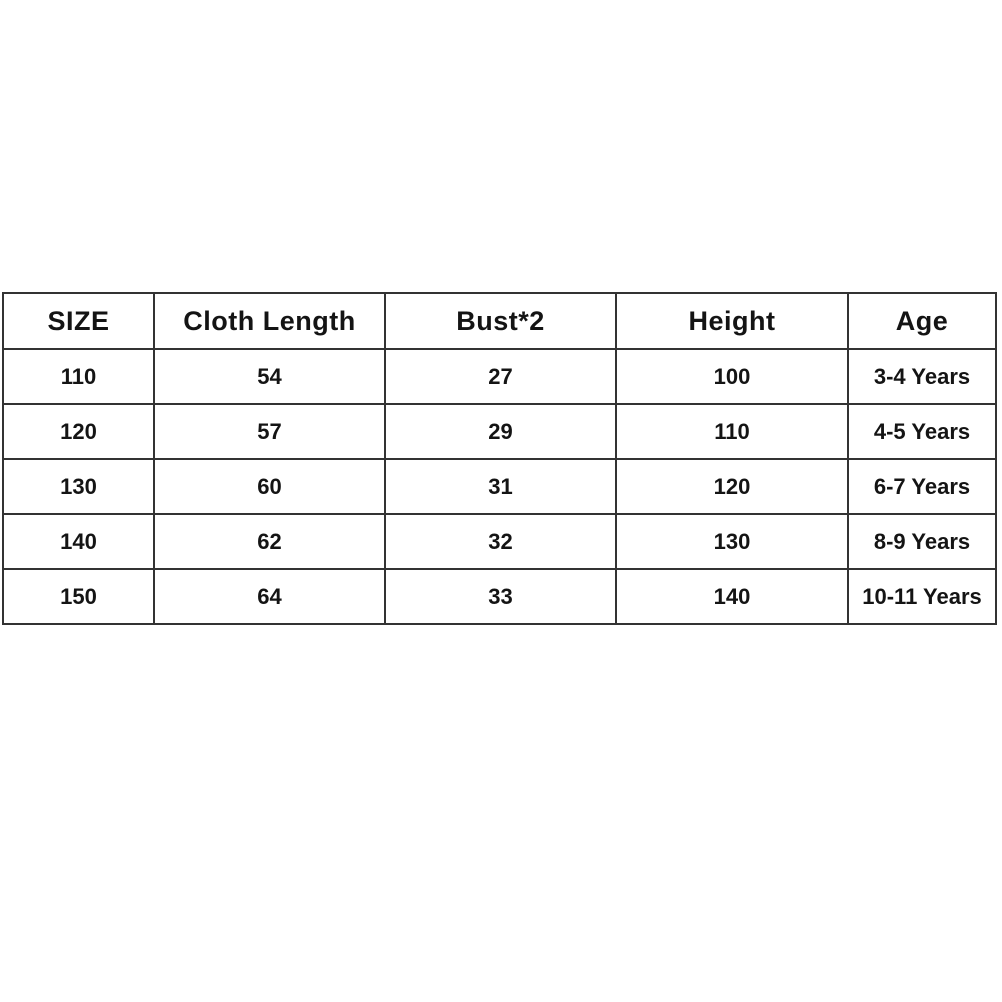  I want to click on cell-bust: 33, so click(500, 596).